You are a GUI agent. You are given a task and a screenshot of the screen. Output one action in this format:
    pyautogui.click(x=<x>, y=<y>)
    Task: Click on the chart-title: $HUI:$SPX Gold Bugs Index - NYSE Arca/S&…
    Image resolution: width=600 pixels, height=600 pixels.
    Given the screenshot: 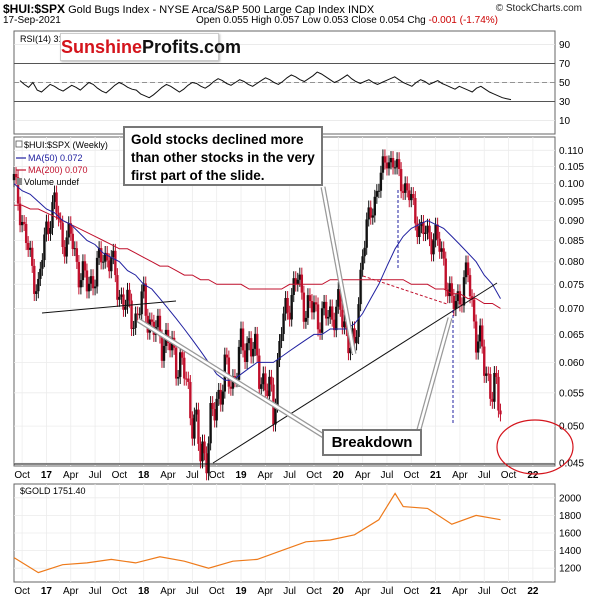 What is the action you would take?
    pyautogui.click(x=188, y=9)
    